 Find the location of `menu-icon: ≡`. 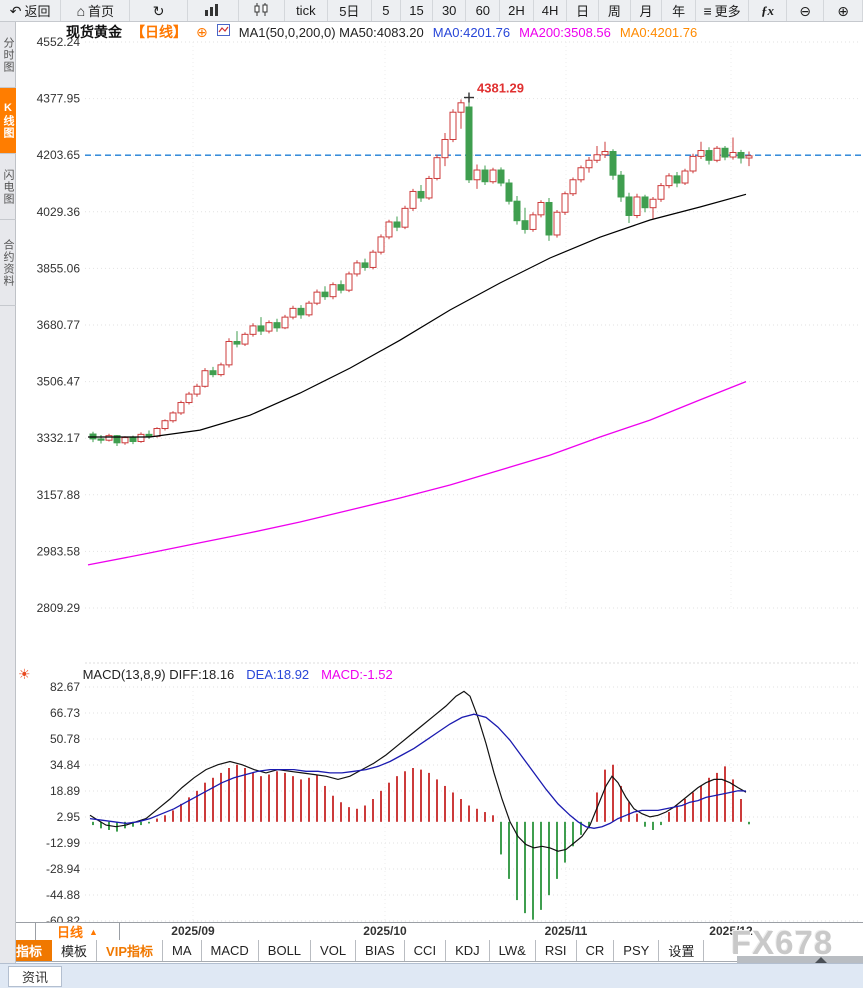

menu-icon: ≡ is located at coordinates (707, 10).